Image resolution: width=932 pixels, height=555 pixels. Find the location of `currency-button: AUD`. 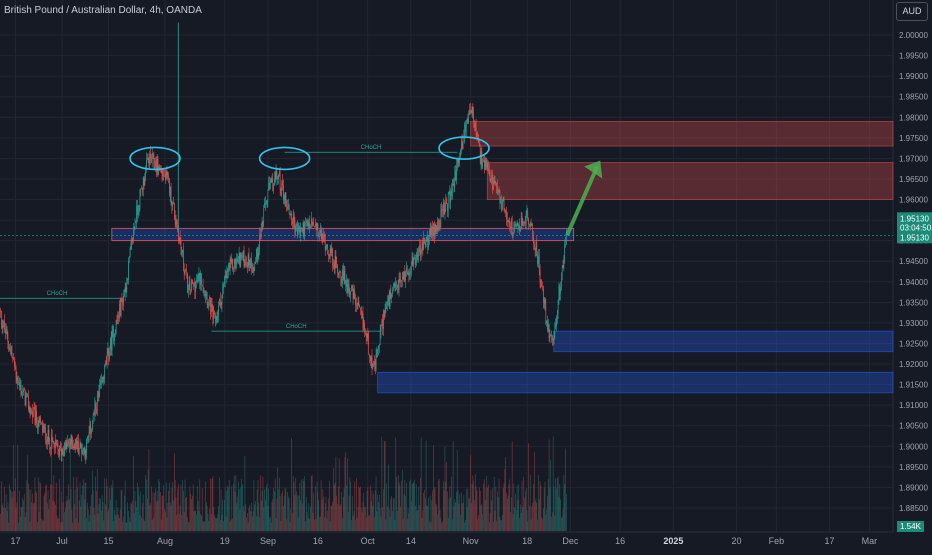

currency-button: AUD is located at coordinates (912, 11).